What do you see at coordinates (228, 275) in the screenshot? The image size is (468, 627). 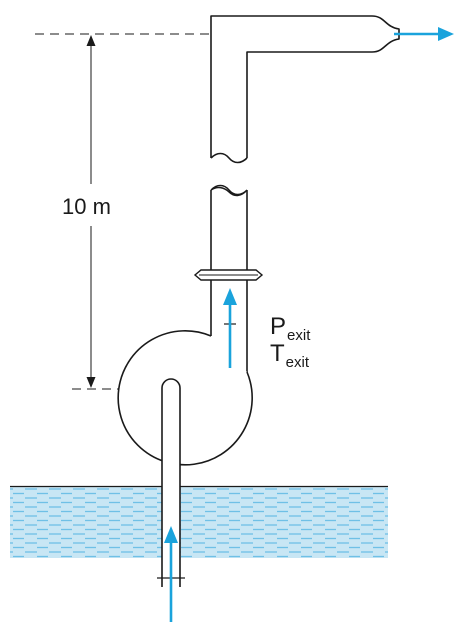 I see `flange-icon` at bounding box center [228, 275].